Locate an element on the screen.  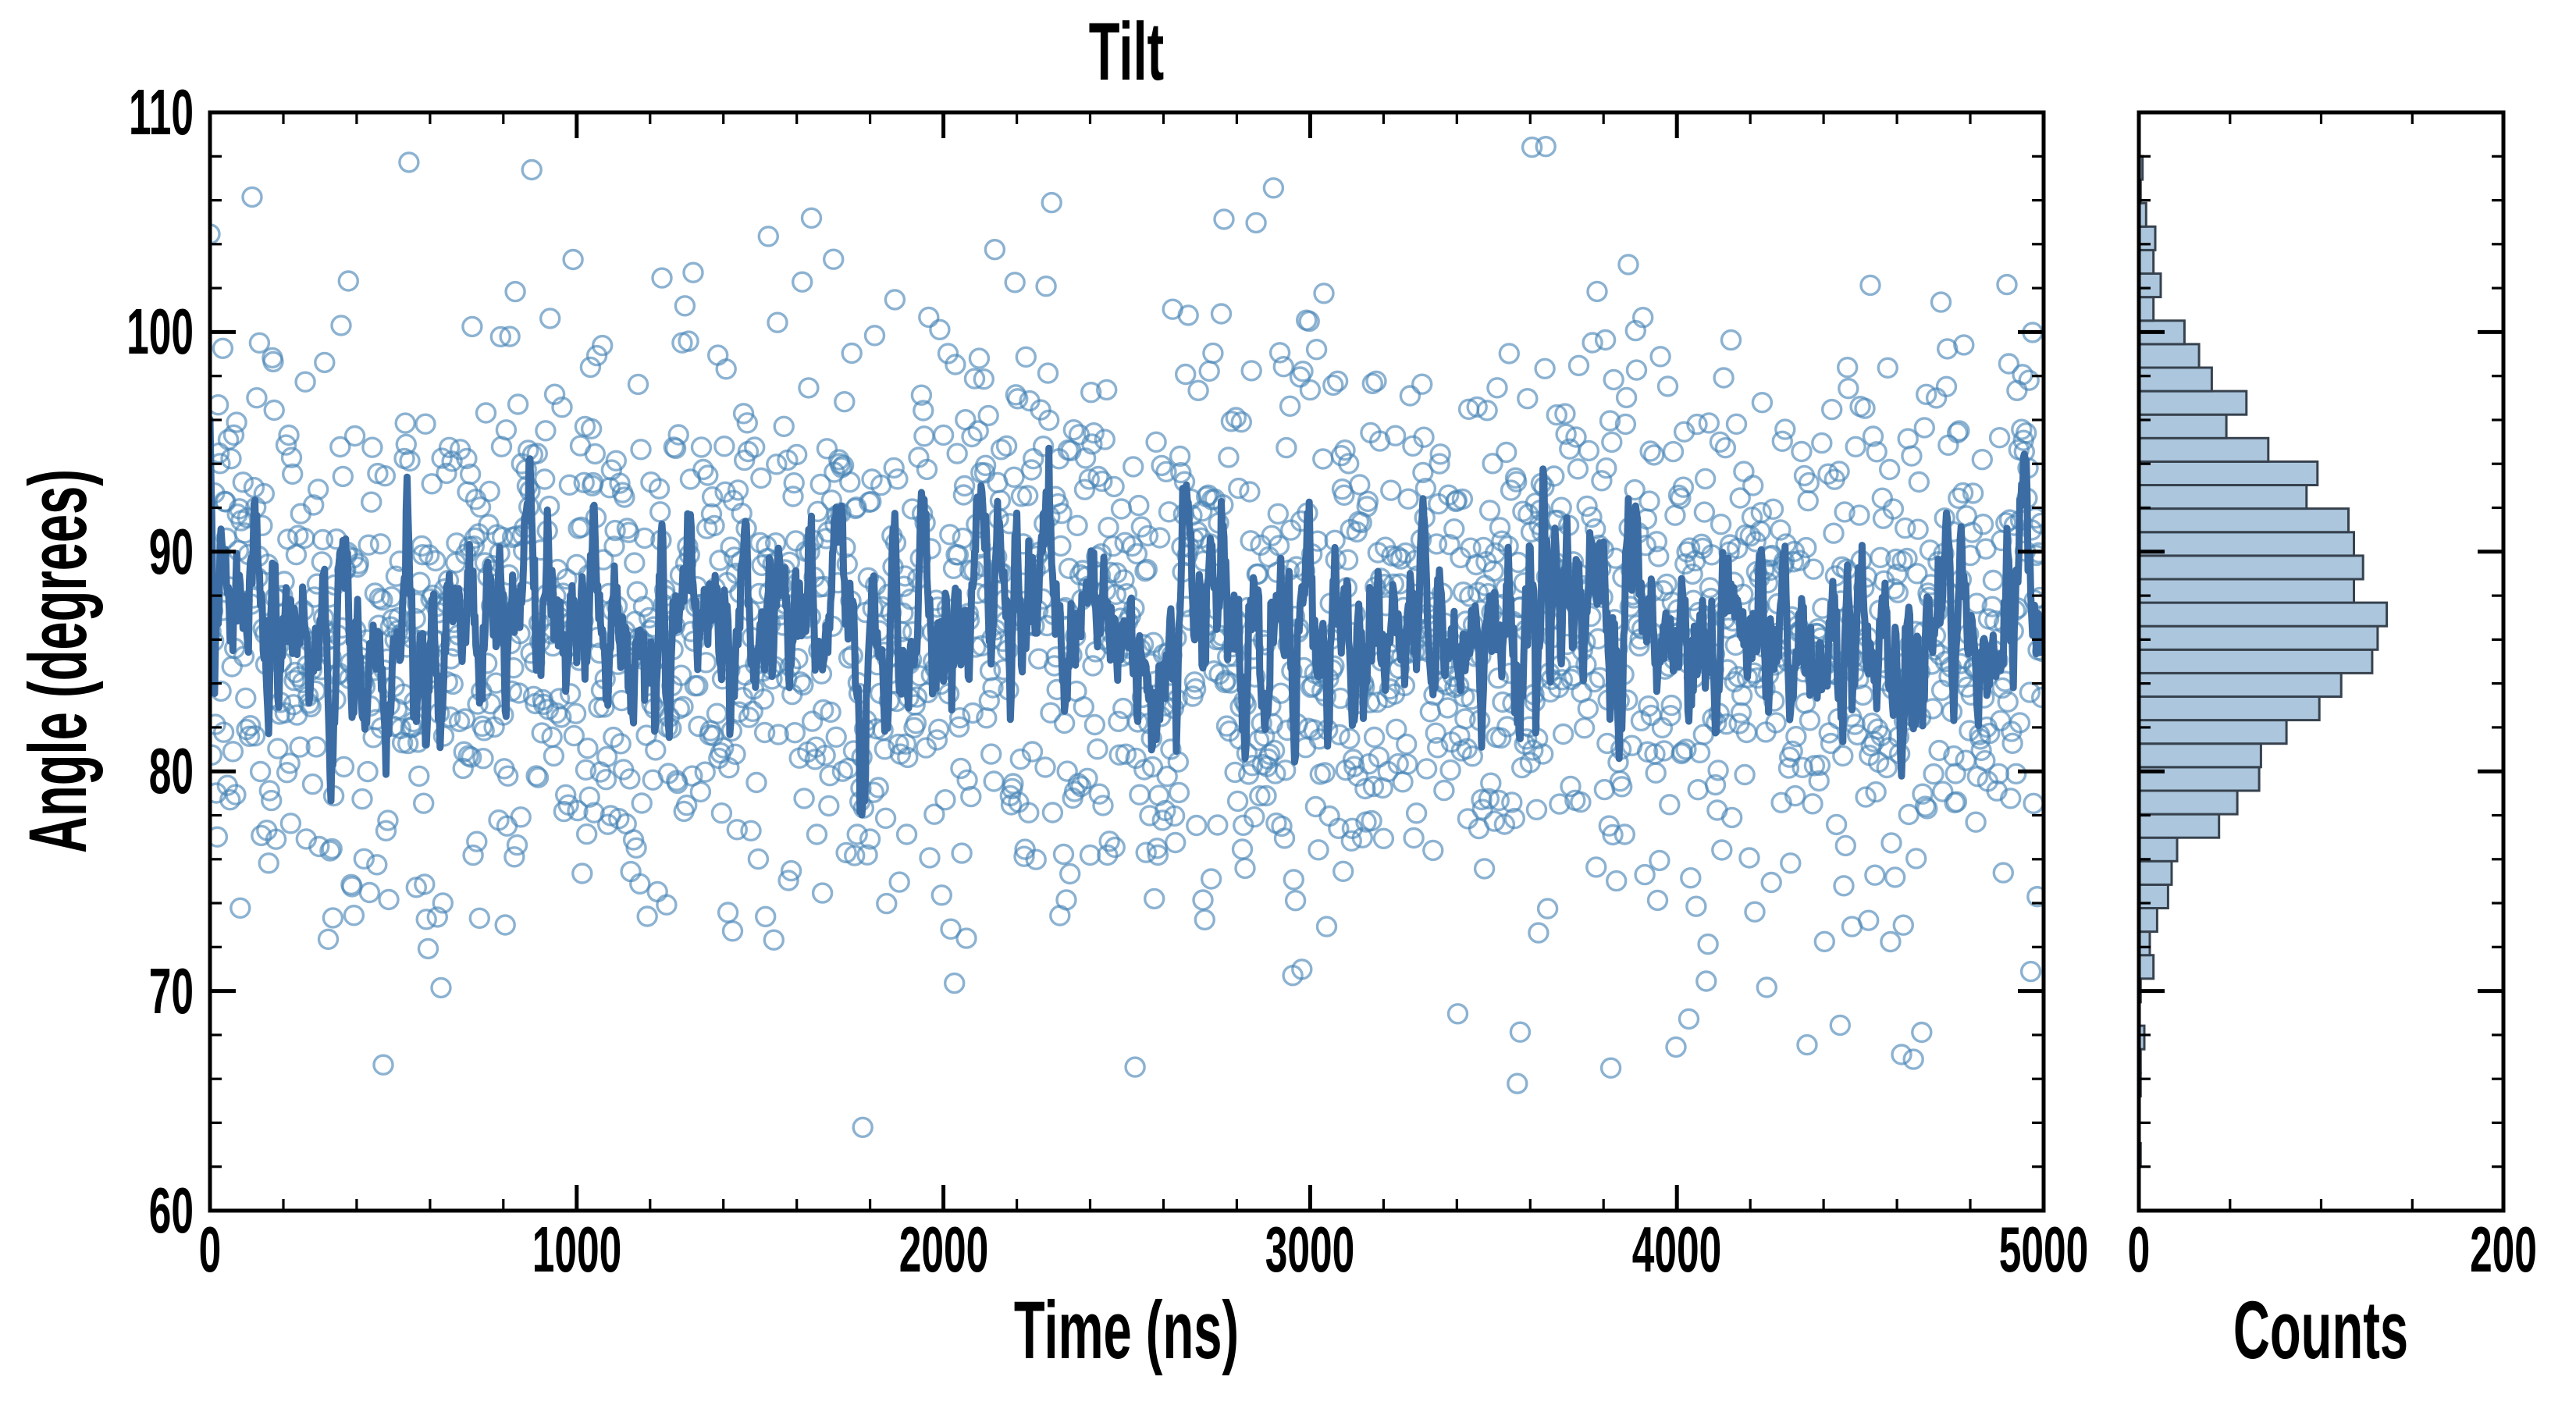
x-axis-label-hist: Counts is located at coordinates (2321, 1330).